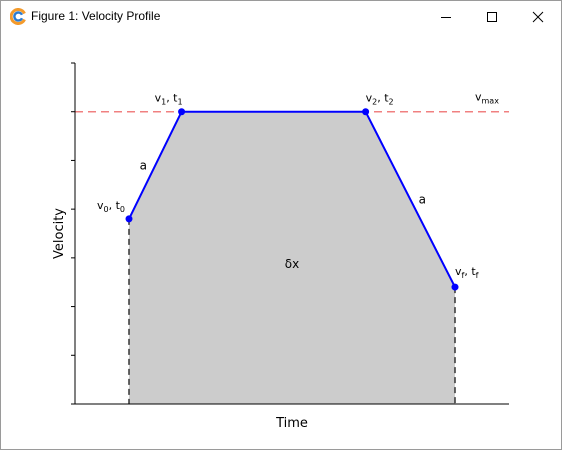  I want to click on app-icon, so click(18, 16).